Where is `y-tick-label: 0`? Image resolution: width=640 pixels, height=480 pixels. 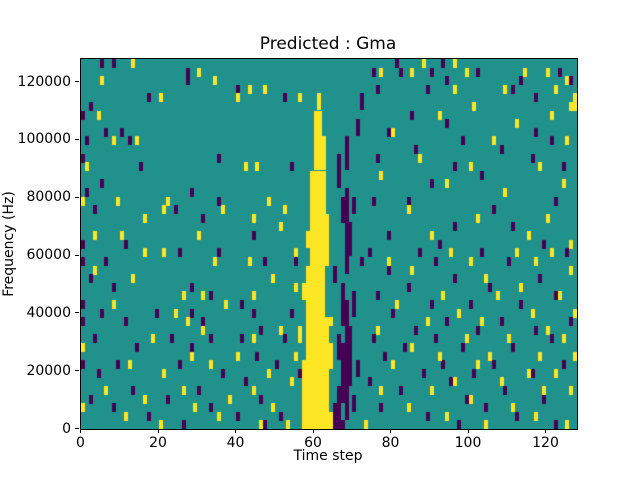
y-tick-label: 0 is located at coordinates (66, 428).